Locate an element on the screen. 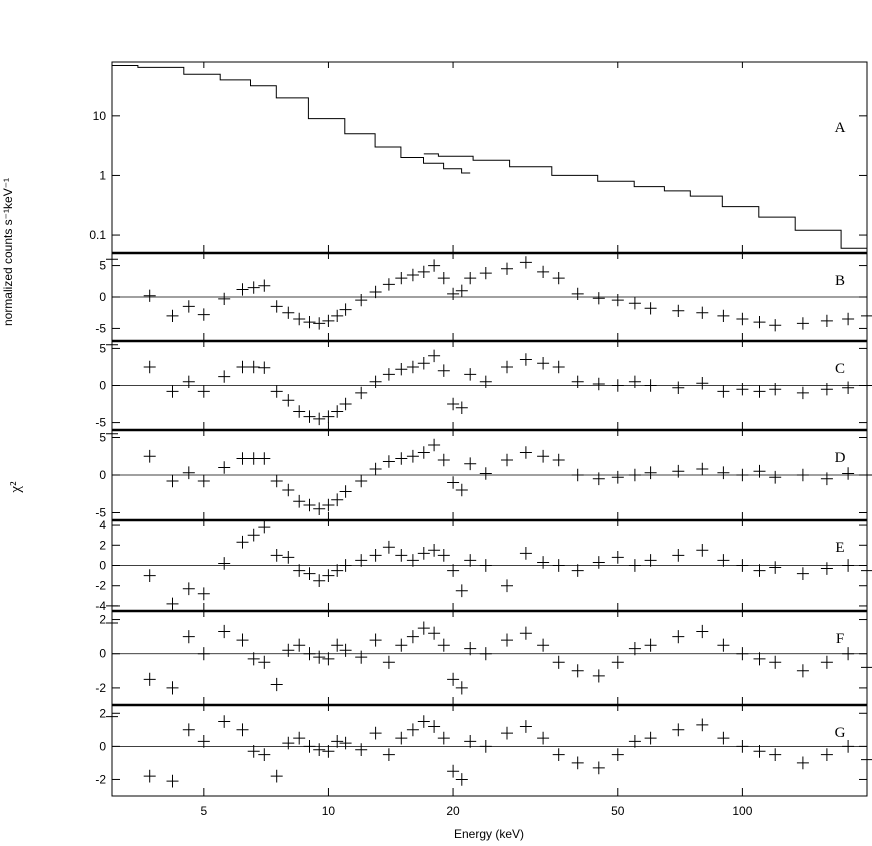 The height and width of the screenshot is (846, 872). panel-b: -5 0 5 B is located at coordinates (483, 296).